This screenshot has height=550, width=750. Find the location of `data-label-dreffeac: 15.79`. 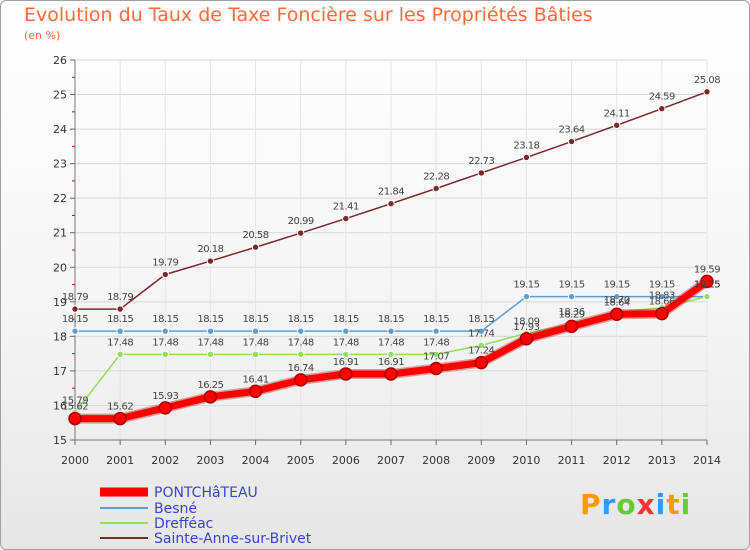

data-label-dreffeac: 15.79 is located at coordinates (75, 401).